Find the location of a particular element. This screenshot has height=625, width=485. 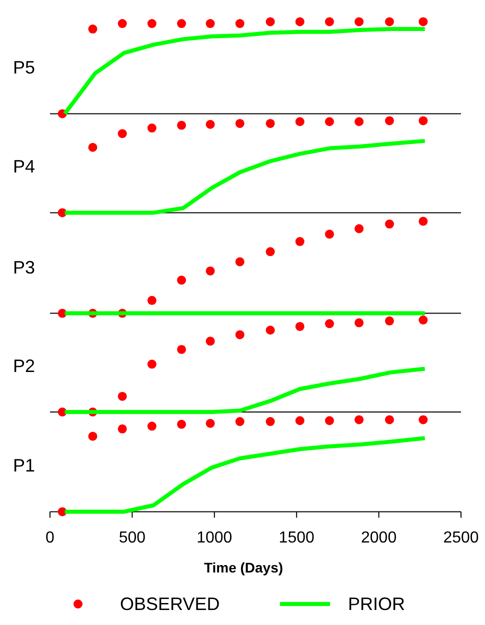

y-axis-title: P4 is located at coordinates (24, 166).